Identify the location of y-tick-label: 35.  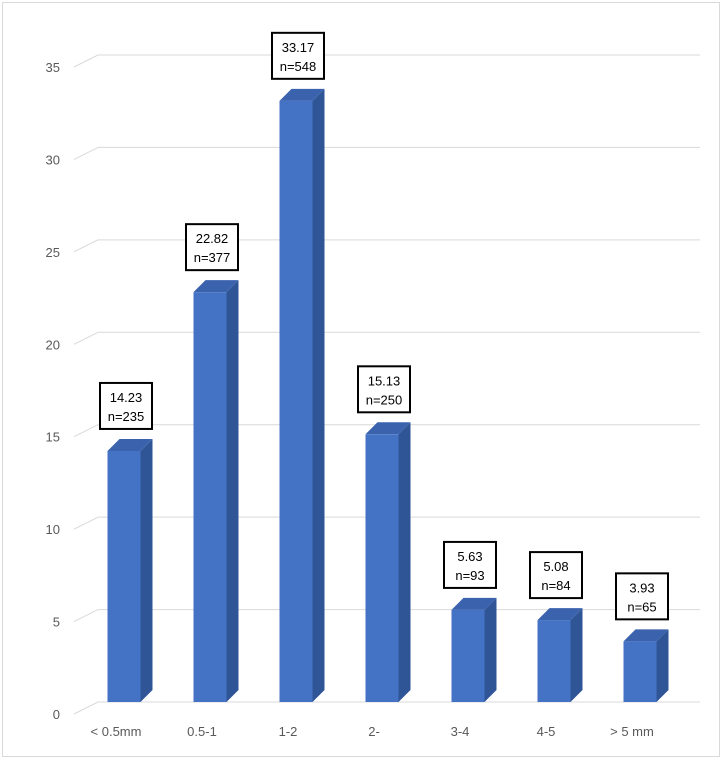
(53, 67).